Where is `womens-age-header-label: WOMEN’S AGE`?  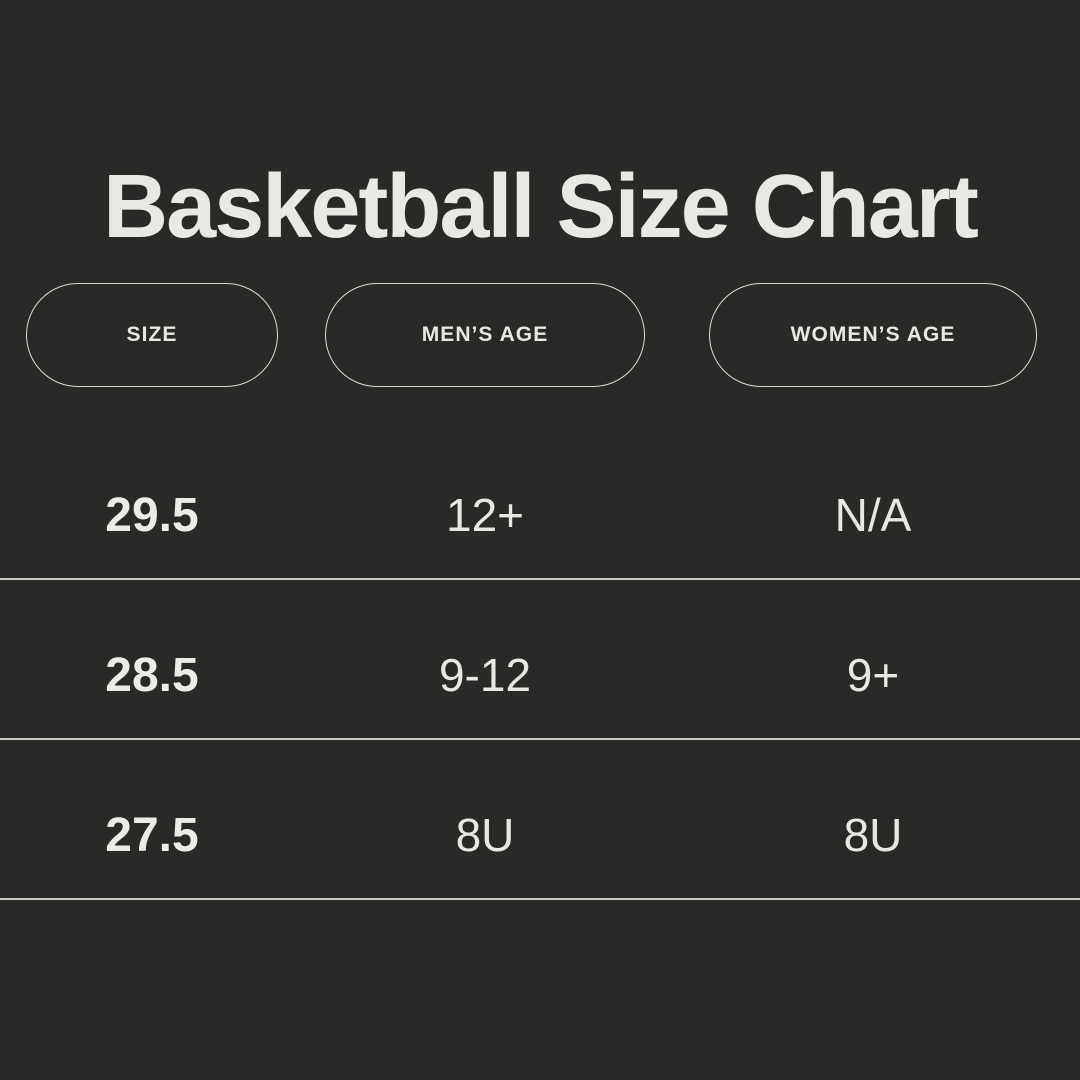 womens-age-header-label: WOMEN’S AGE is located at coordinates (873, 334).